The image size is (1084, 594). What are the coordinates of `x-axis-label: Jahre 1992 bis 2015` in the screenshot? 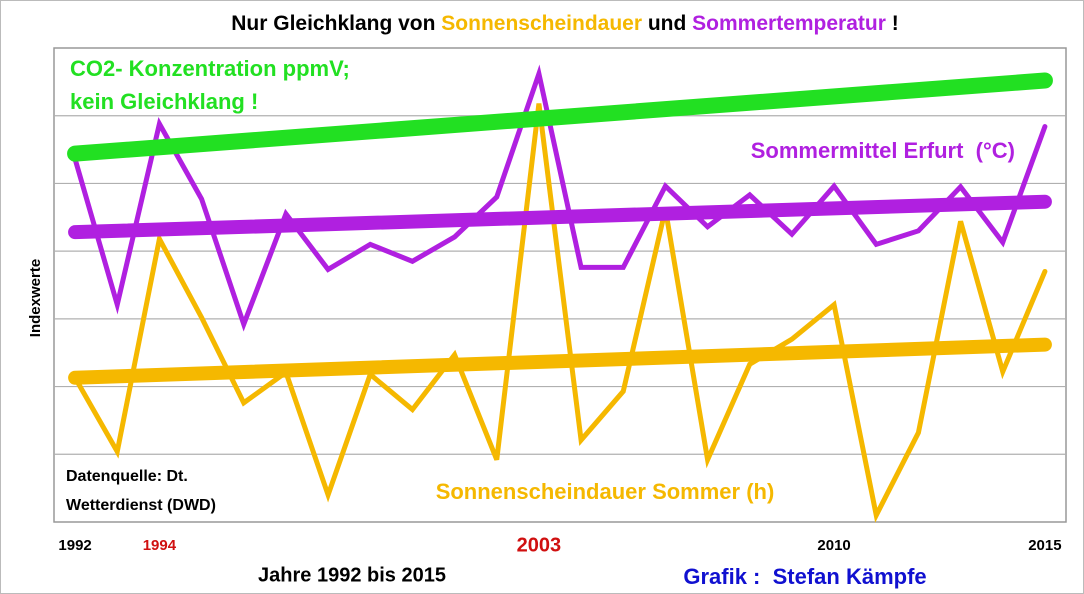 It's located at (352, 575).